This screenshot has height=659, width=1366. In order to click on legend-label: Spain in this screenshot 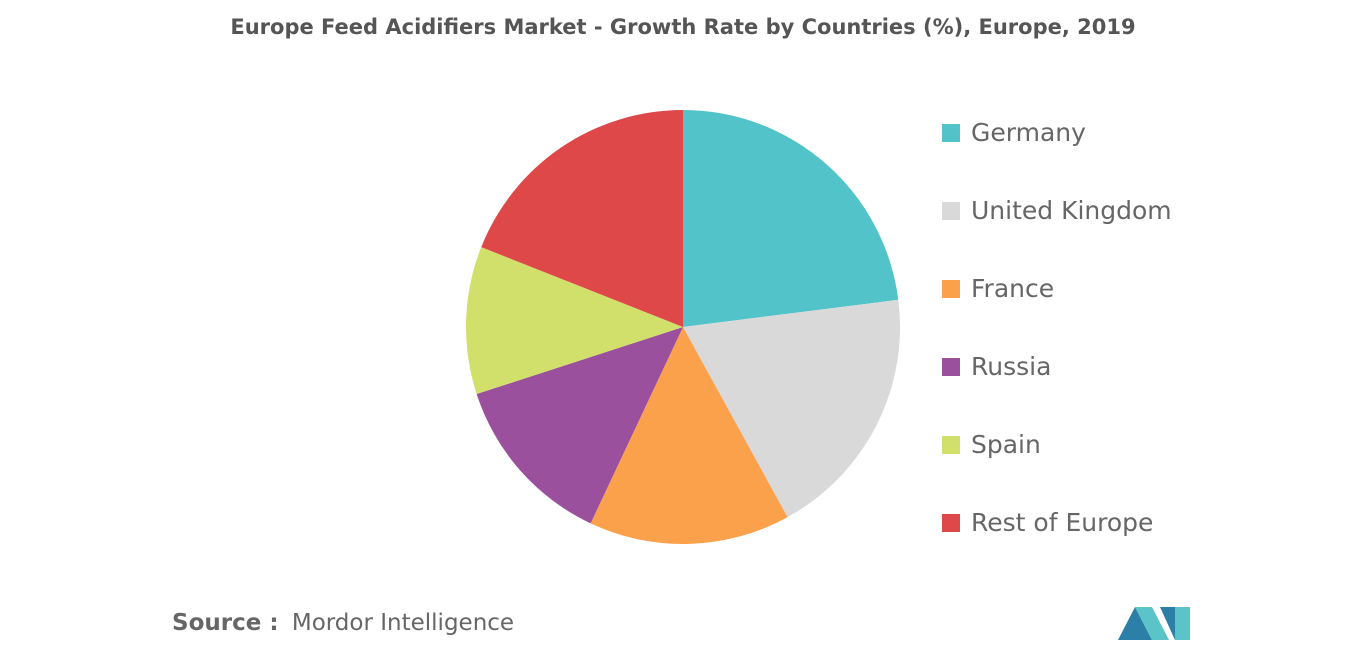, I will do `click(1006, 444)`.